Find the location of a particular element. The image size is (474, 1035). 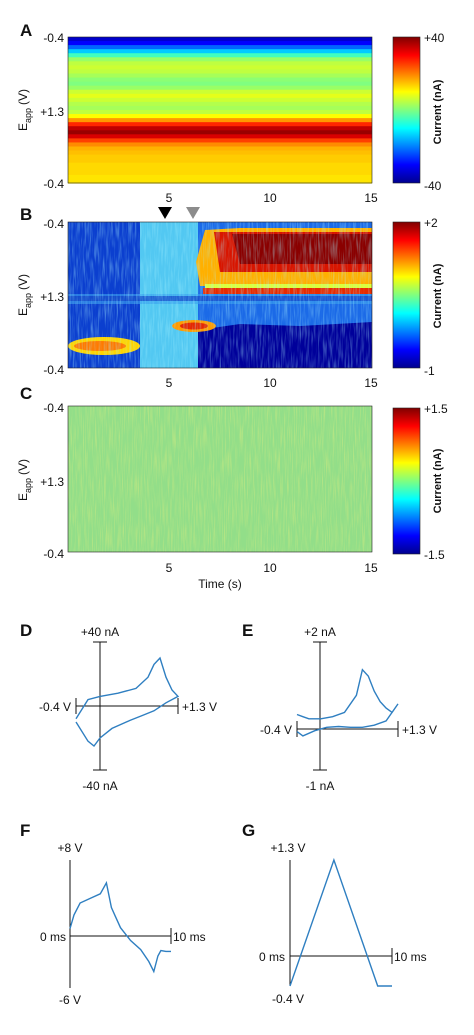

panel-e-voltammogram is located at coordinates (347, 702).